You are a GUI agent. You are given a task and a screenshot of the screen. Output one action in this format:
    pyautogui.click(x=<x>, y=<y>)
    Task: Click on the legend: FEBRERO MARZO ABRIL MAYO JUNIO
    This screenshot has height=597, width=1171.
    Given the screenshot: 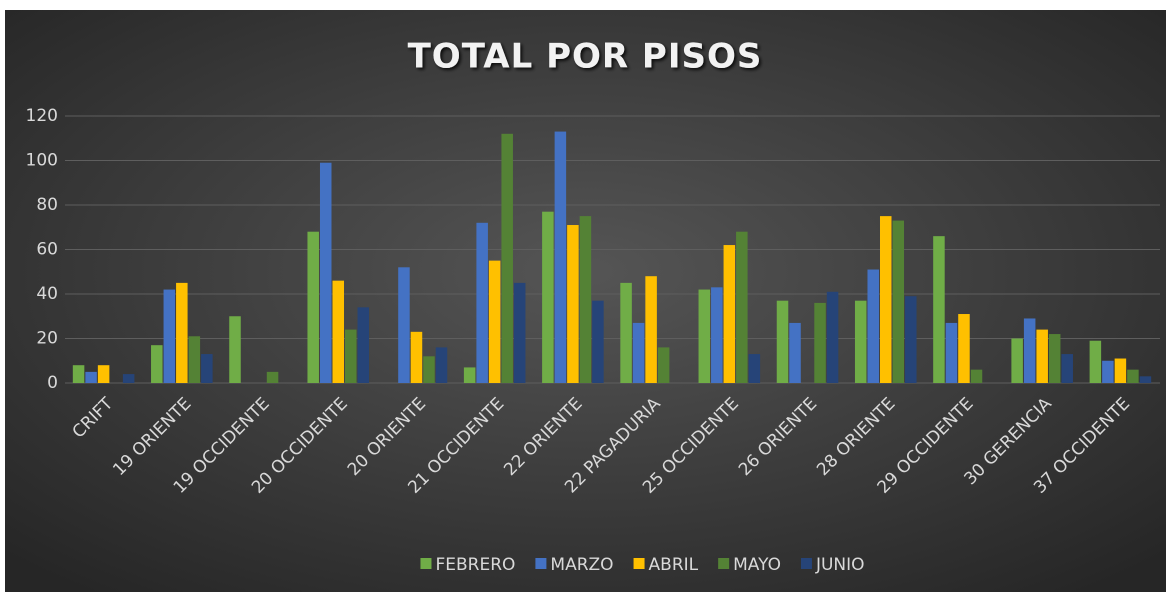 What is the action you would take?
    pyautogui.click(x=642, y=565)
    